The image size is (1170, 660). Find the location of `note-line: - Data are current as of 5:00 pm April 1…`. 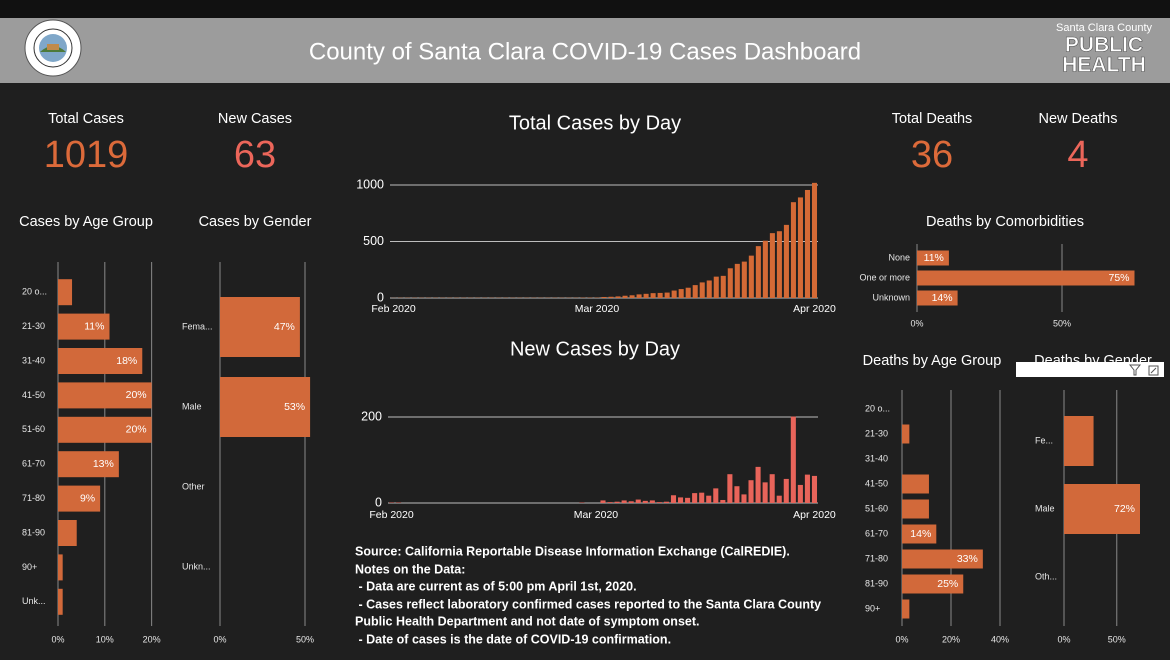

note-line: - Data are current as of 5:00 pm April 1… is located at coordinates (496, 586).